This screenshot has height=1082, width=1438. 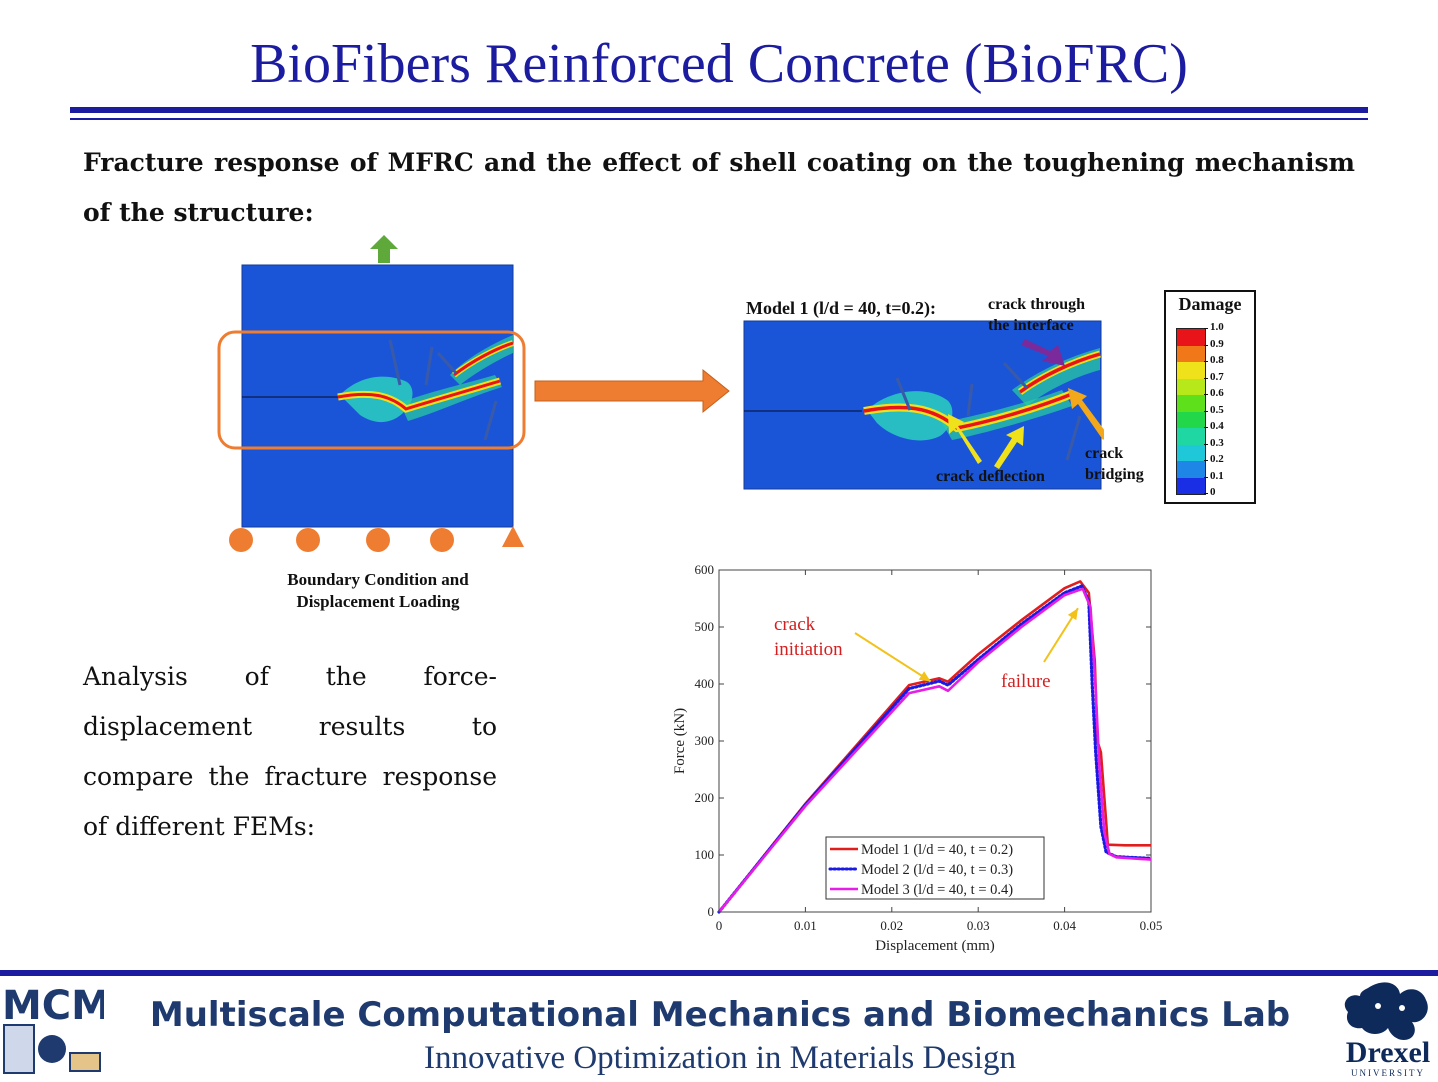 I want to click on failure-arrow-icon-head, so click(x=1072, y=614).